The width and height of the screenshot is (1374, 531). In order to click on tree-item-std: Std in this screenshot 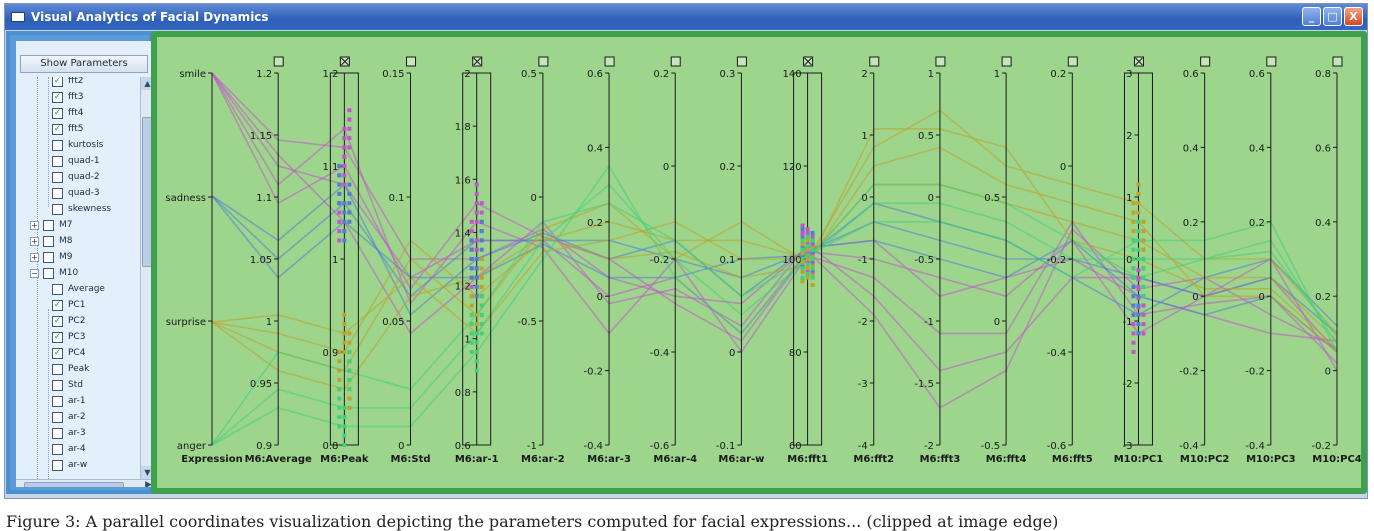, I will do `click(67, 385)`.